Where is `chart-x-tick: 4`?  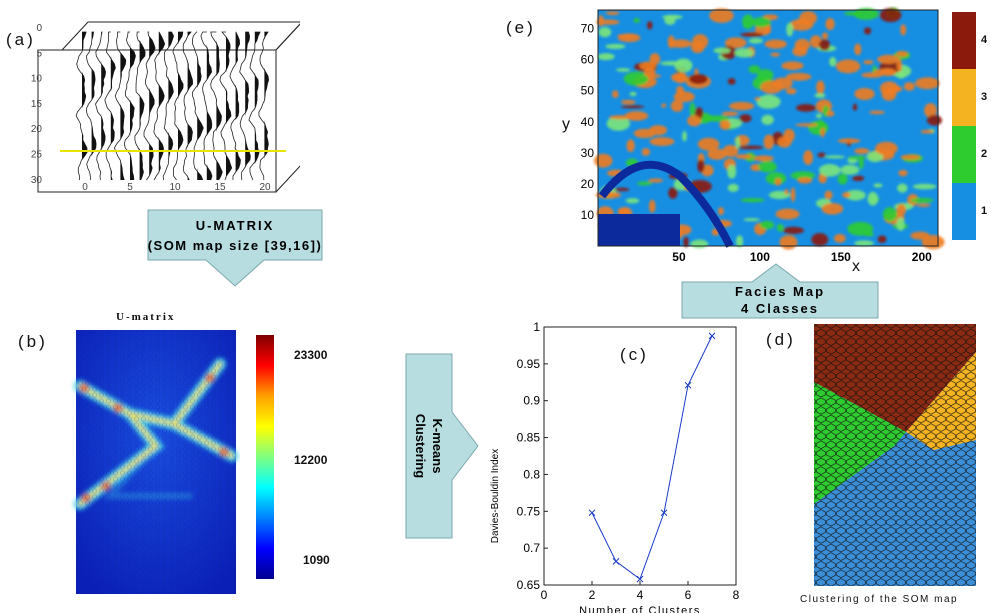 chart-x-tick: 4 is located at coordinates (640, 595).